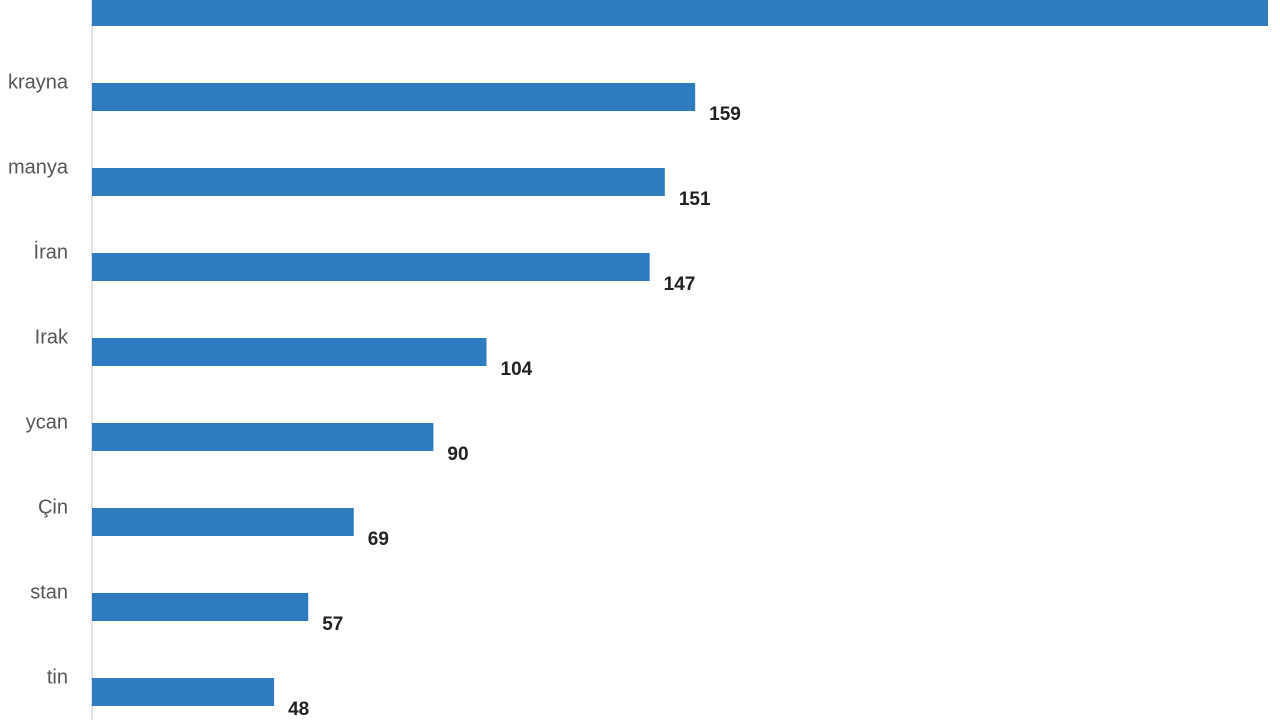 This screenshot has width=1280, height=720. Describe the element at coordinates (57, 677) in the screenshot. I see `y-tick-label: tin` at that location.